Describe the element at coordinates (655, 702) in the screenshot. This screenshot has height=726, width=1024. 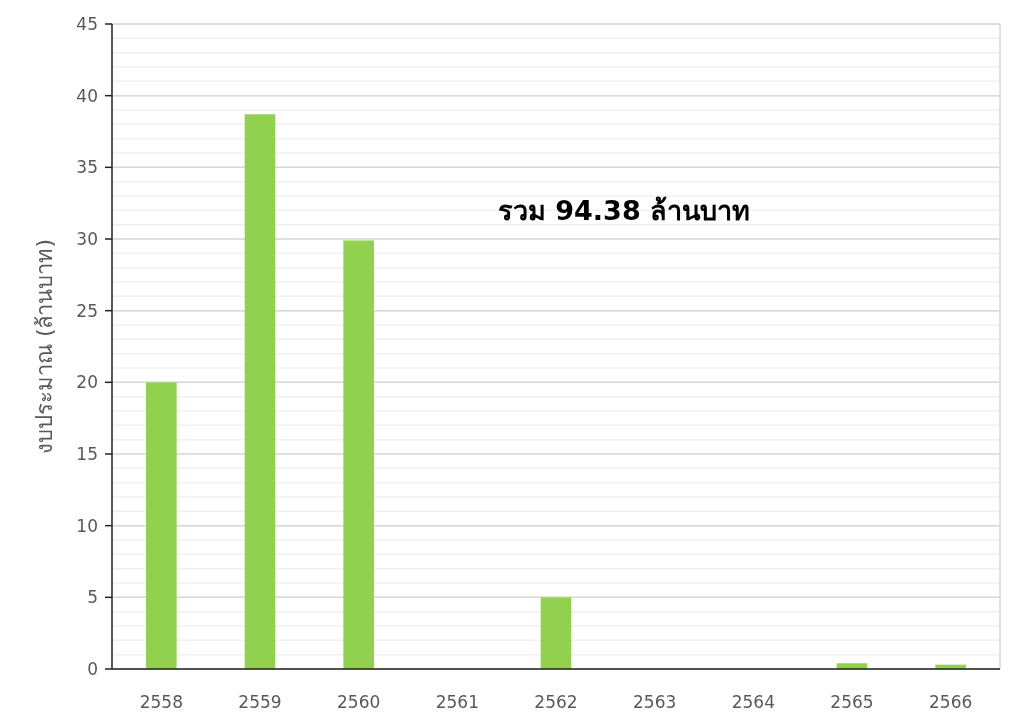
I see `x-tick-label: 2563` at that location.